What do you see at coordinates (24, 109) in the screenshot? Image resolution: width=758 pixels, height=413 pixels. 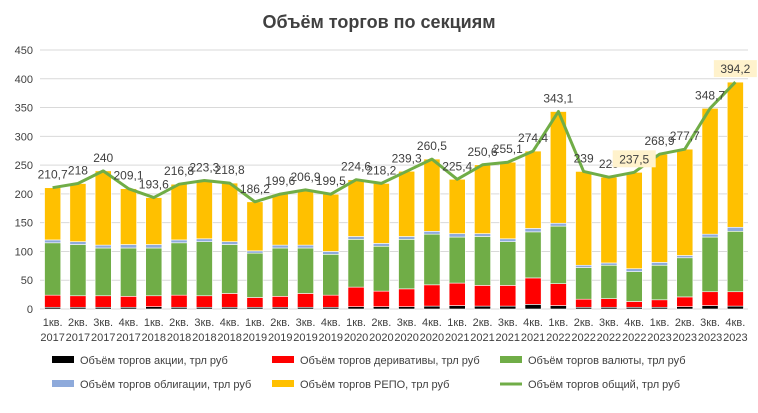 I see `y-tick-label: 350` at bounding box center [24, 109].